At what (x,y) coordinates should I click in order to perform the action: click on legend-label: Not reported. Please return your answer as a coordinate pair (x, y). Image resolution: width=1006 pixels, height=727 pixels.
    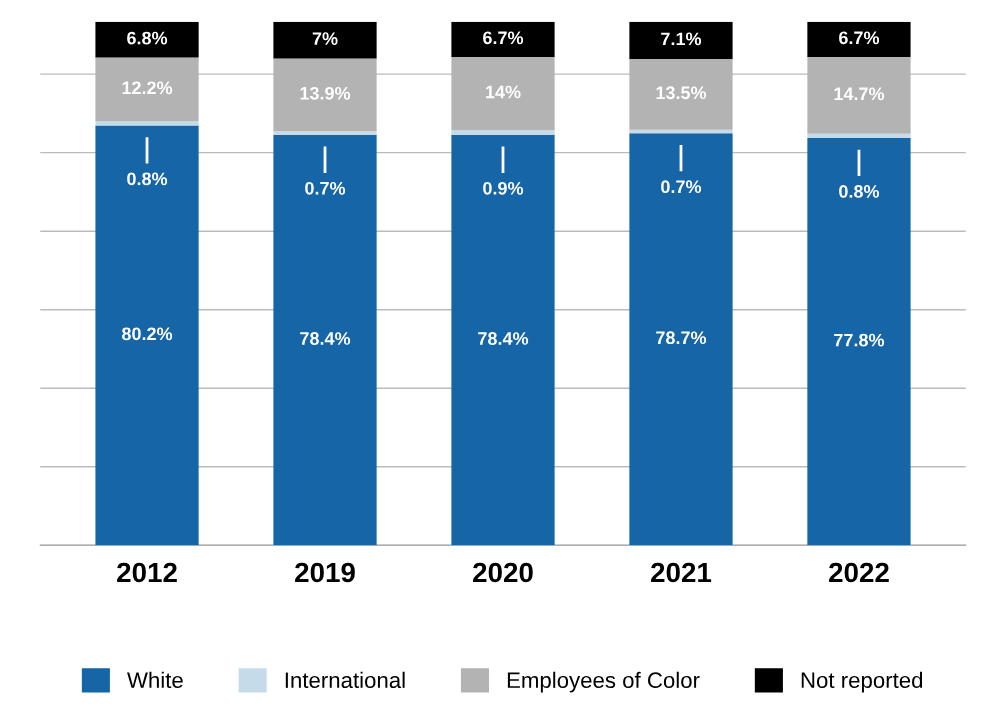
    Looking at the image, I should click on (862, 682).